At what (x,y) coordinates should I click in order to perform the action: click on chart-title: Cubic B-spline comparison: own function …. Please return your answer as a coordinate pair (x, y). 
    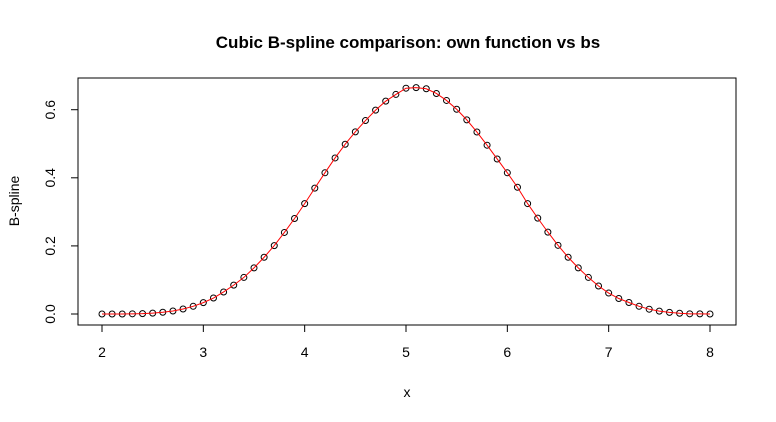
    Looking at the image, I should click on (408, 42).